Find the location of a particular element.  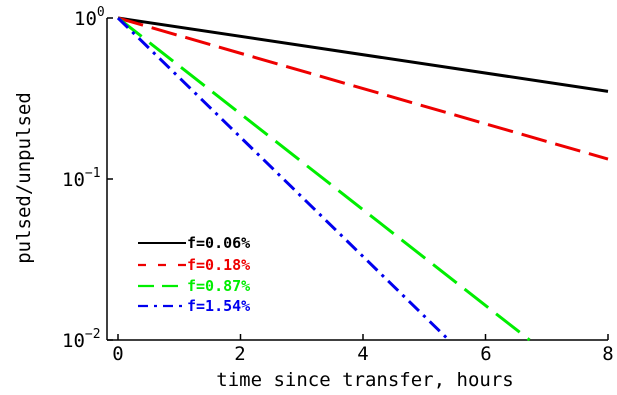

legend: f=0.06% f=0.18% f=0.87% f=1.54% is located at coordinates (194, 274).